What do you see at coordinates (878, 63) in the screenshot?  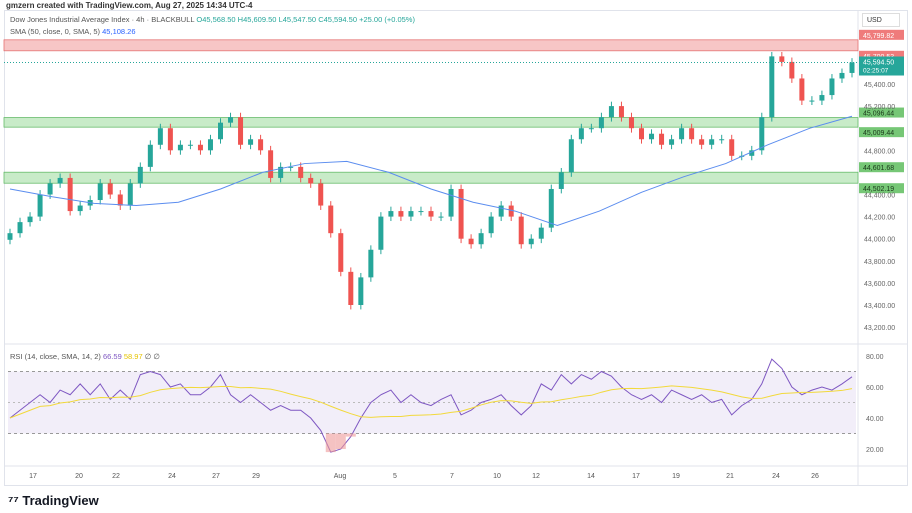 I see `last-price-label: 45,594.50` at bounding box center [878, 63].